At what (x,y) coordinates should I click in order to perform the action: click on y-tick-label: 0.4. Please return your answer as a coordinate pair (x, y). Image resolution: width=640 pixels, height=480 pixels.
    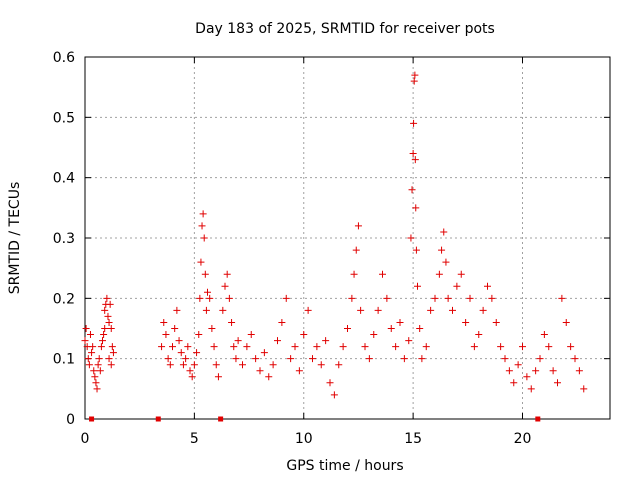
    Looking at the image, I should click on (64, 179).